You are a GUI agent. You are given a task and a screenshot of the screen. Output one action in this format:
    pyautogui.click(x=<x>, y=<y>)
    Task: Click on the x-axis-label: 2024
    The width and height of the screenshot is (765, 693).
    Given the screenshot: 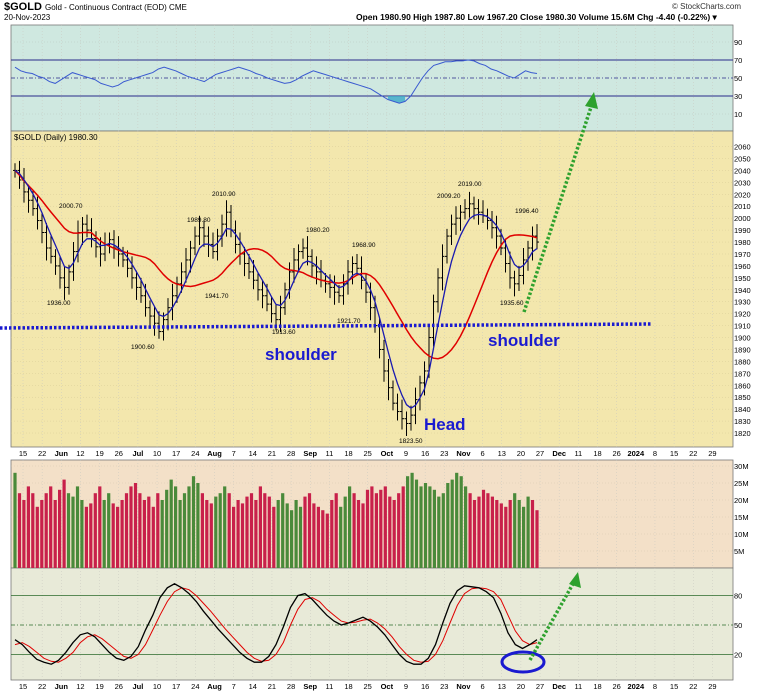 What is the action you would take?
    pyautogui.click(x=636, y=453)
    